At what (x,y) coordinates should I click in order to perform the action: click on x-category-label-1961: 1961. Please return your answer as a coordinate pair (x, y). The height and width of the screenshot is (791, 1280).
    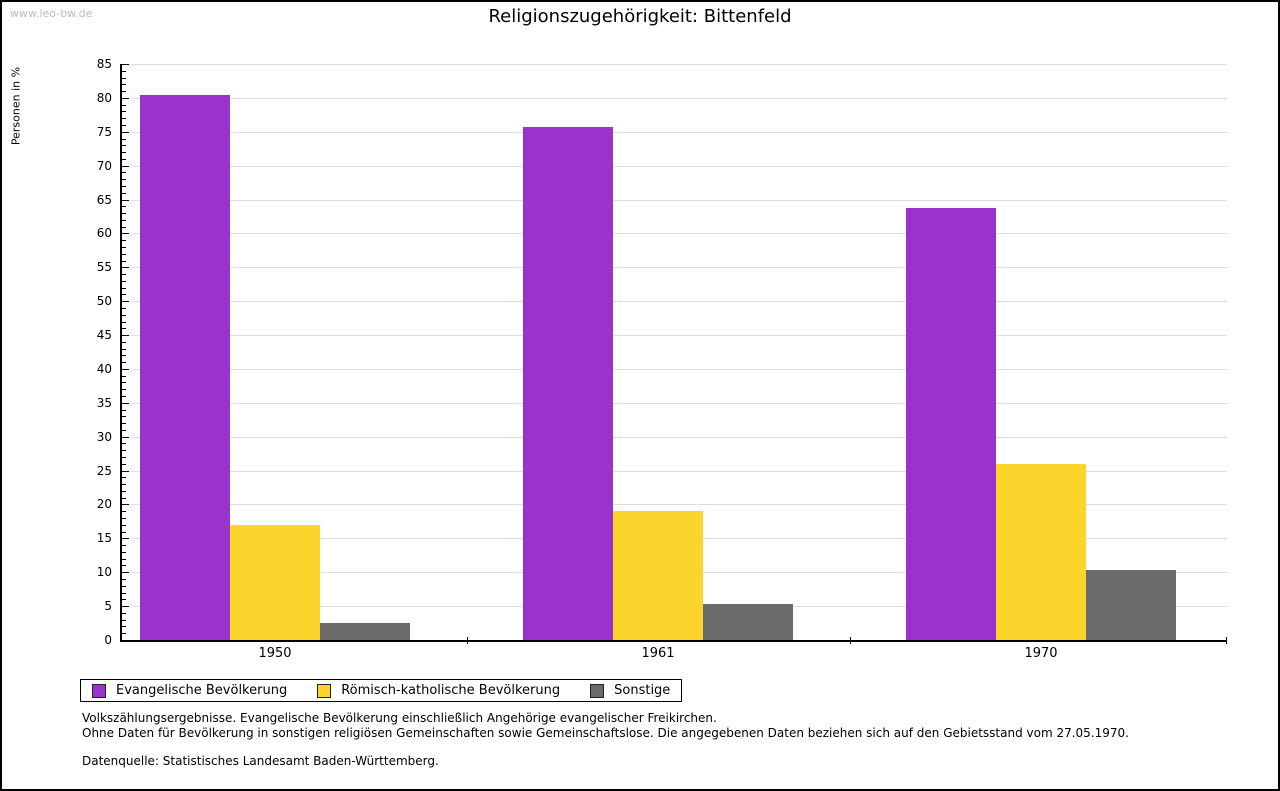
    Looking at the image, I should click on (658, 653).